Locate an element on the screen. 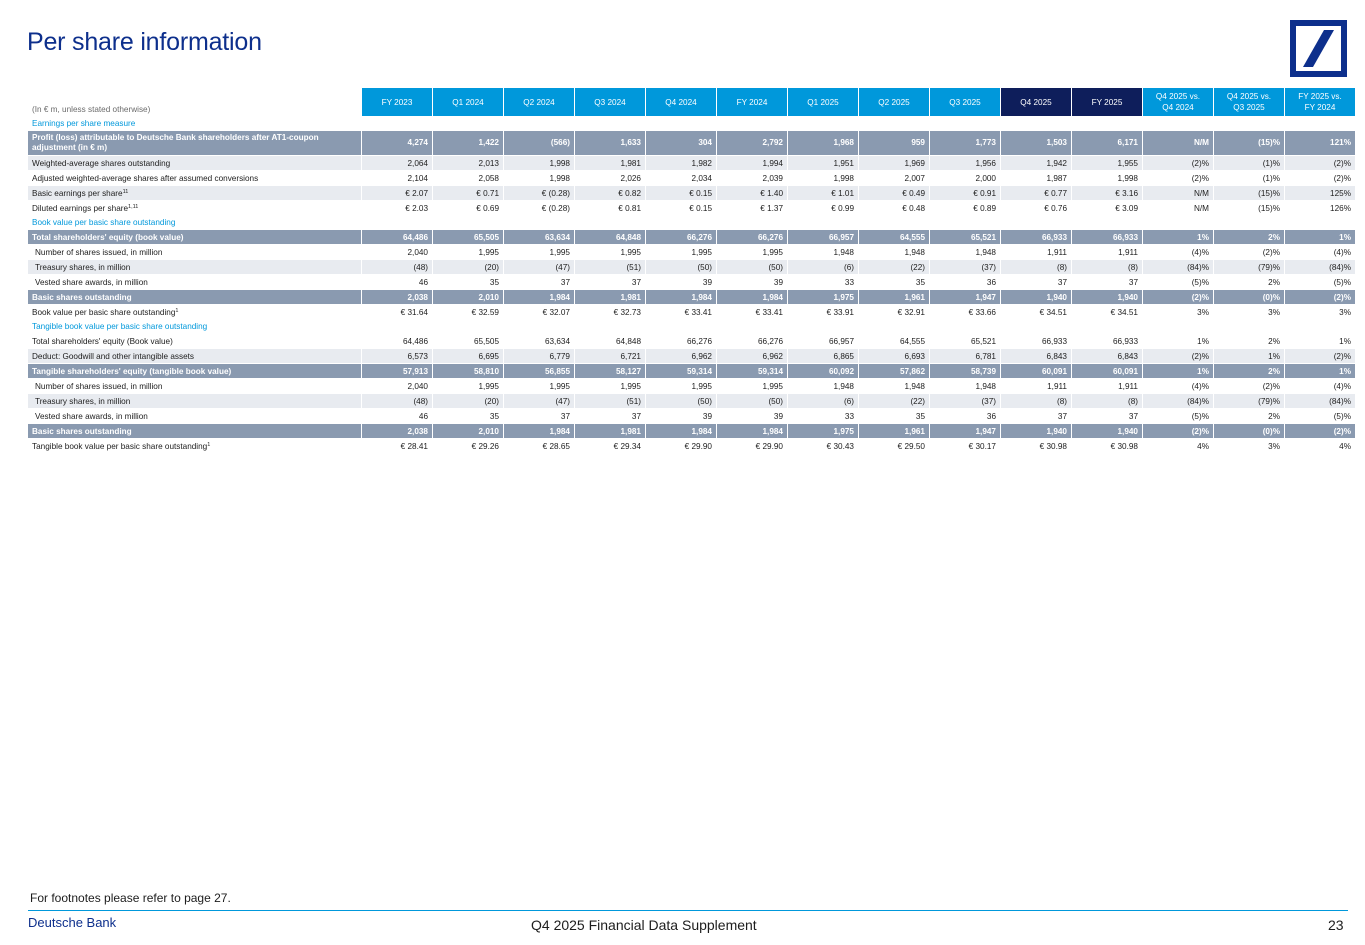  table-cell: € 28.65 is located at coordinates (538, 445).